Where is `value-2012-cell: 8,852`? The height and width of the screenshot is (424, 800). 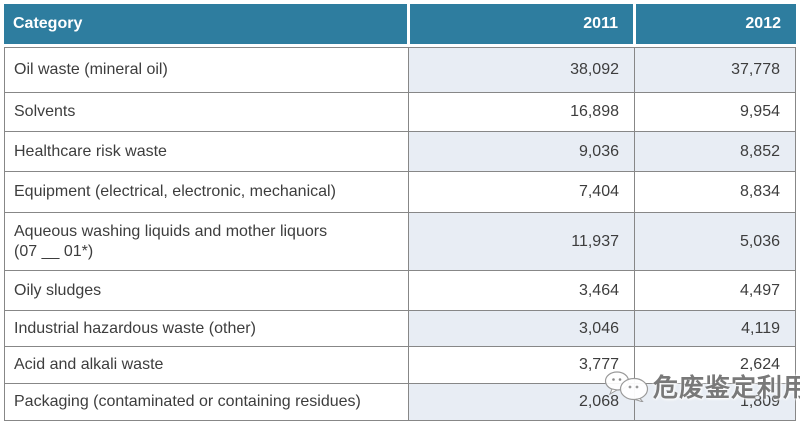 value-2012-cell: 8,852 is located at coordinates (714, 151).